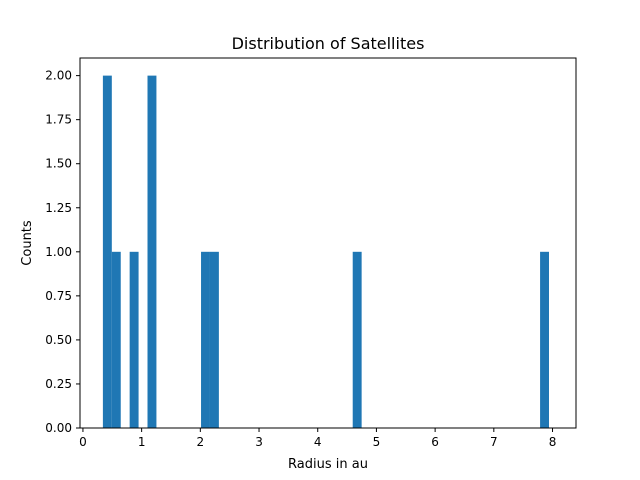 Image resolution: width=640 pixels, height=480 pixels. Describe the element at coordinates (58, 428) in the screenshot. I see `y-tick-label: 0.00` at that location.